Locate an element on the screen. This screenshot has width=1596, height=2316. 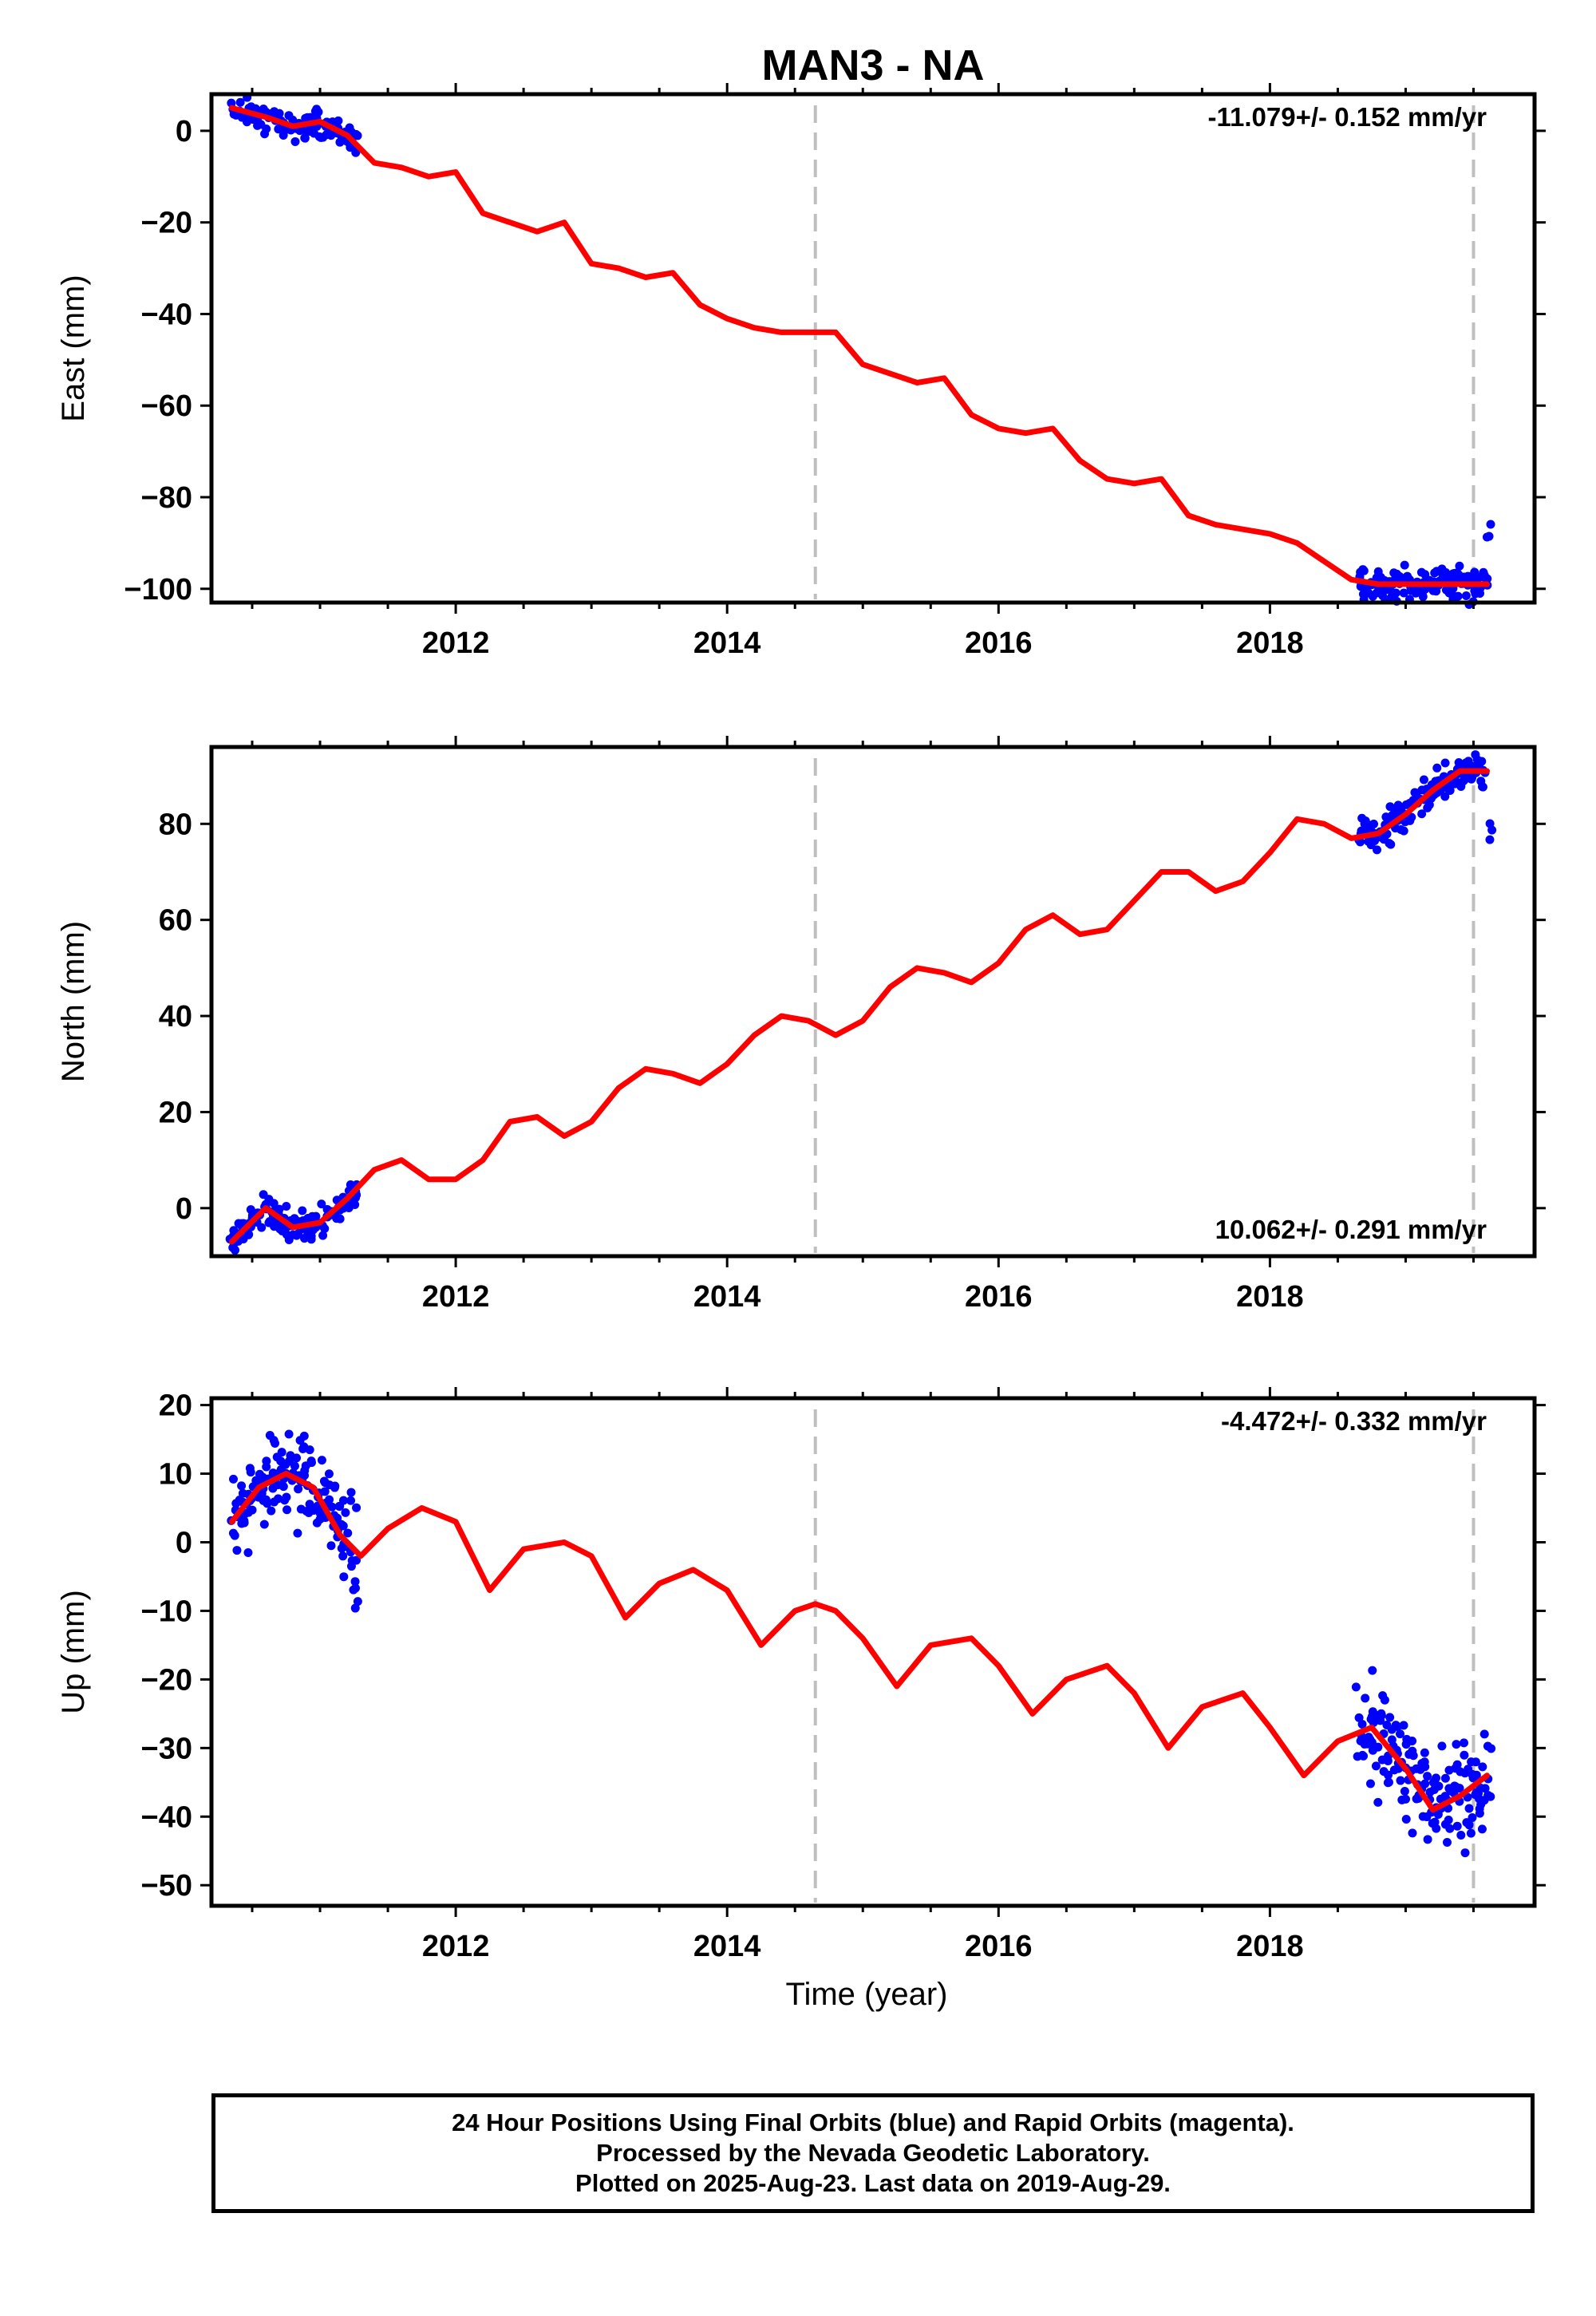
y-tick-label: −40 is located at coordinates (166, 1817).